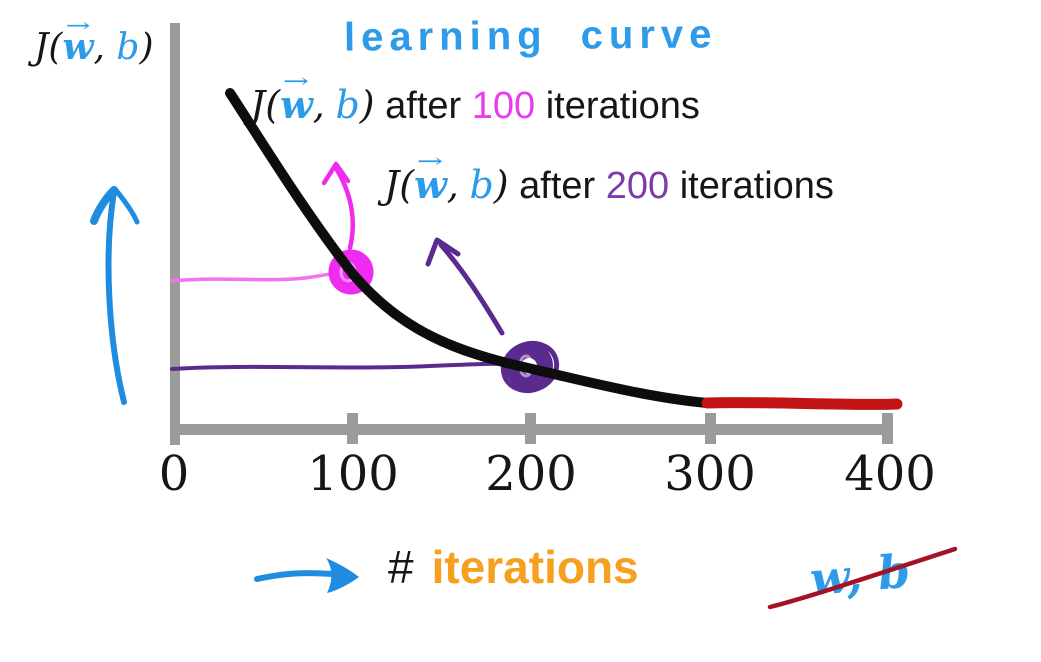 This screenshot has height=662, width=1041. What do you see at coordinates (890, 474) in the screenshot?
I see `x-tick-label-400: 400` at bounding box center [890, 474].